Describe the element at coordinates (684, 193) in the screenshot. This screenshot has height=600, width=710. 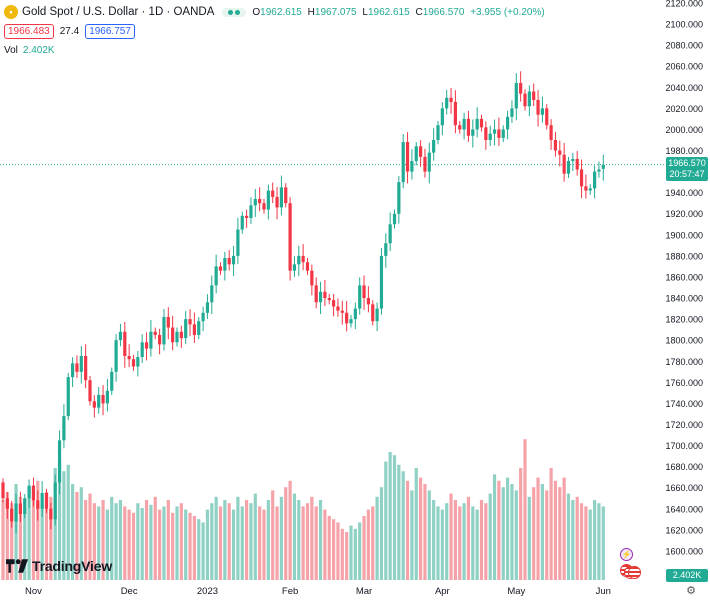
I see `y-tick-label: 1940.000` at that location.